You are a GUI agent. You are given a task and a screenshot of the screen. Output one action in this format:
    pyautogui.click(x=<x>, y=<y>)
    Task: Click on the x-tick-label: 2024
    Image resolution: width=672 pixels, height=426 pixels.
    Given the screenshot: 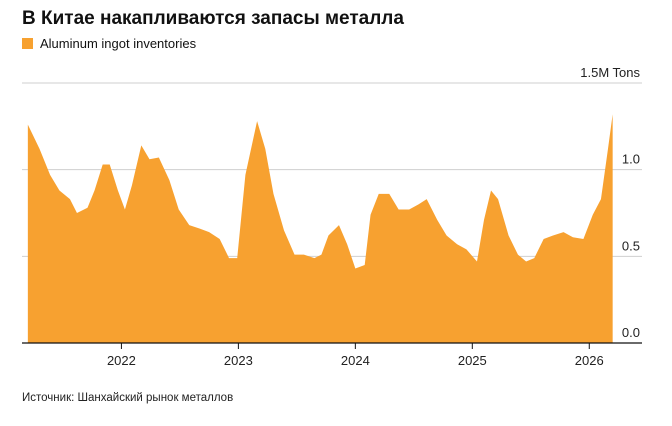 What is the action you would take?
    pyautogui.click(x=355, y=360)
    